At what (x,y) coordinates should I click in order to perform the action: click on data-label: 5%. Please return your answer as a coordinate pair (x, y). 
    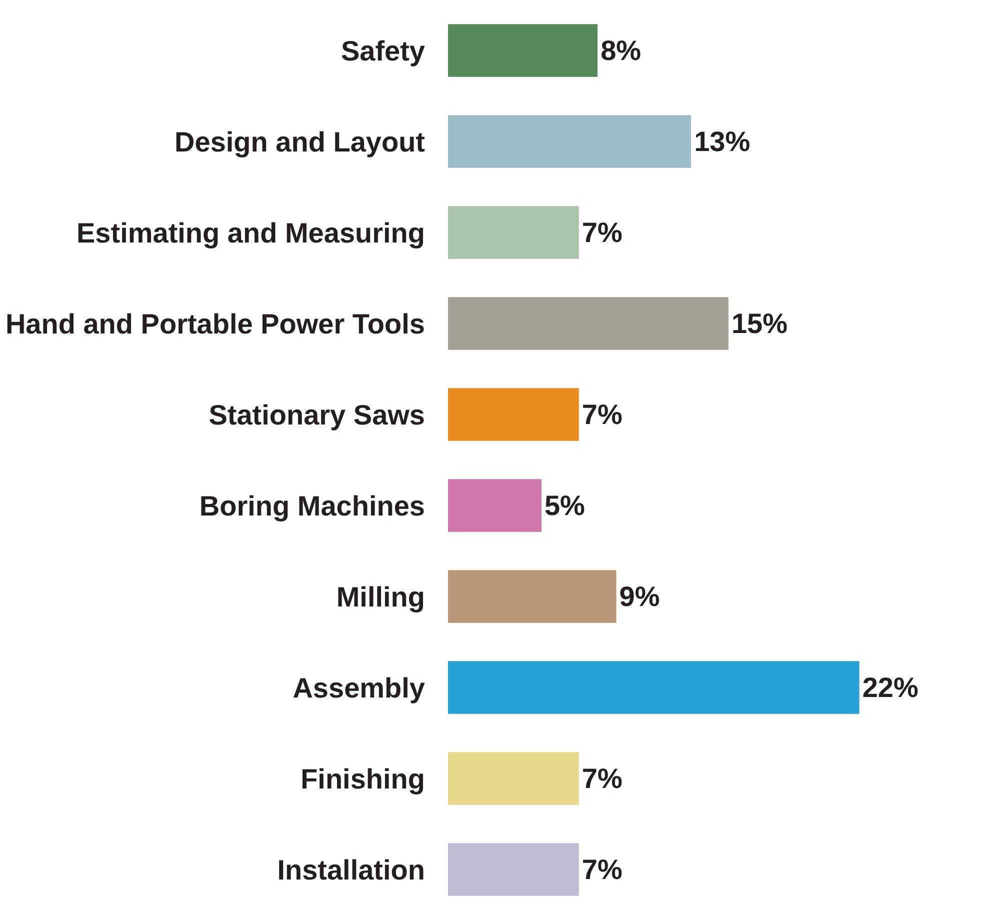
    Looking at the image, I should click on (565, 505).